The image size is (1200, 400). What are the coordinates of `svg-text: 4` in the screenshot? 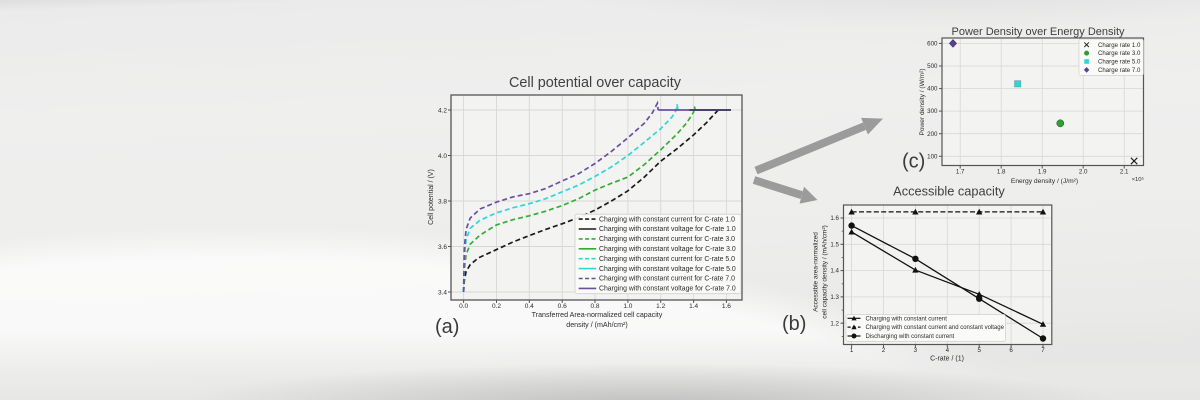 It's located at (948, 350).